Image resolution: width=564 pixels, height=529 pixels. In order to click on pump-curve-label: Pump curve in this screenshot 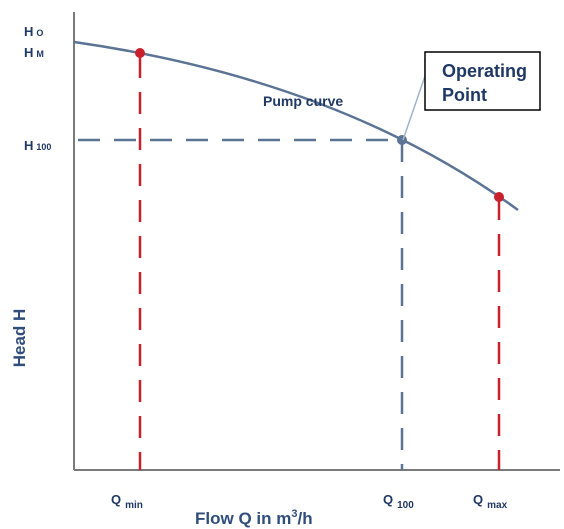, I will do `click(303, 101)`.